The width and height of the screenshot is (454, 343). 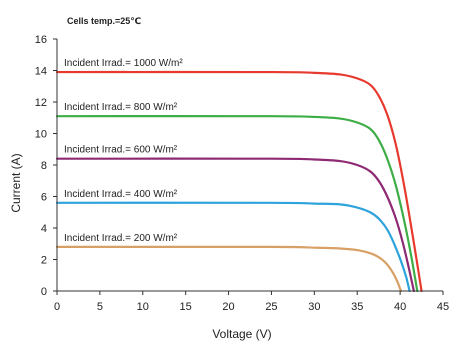 What do you see at coordinates (186, 307) in the screenshot?
I see `x-tick-label: 15` at bounding box center [186, 307].